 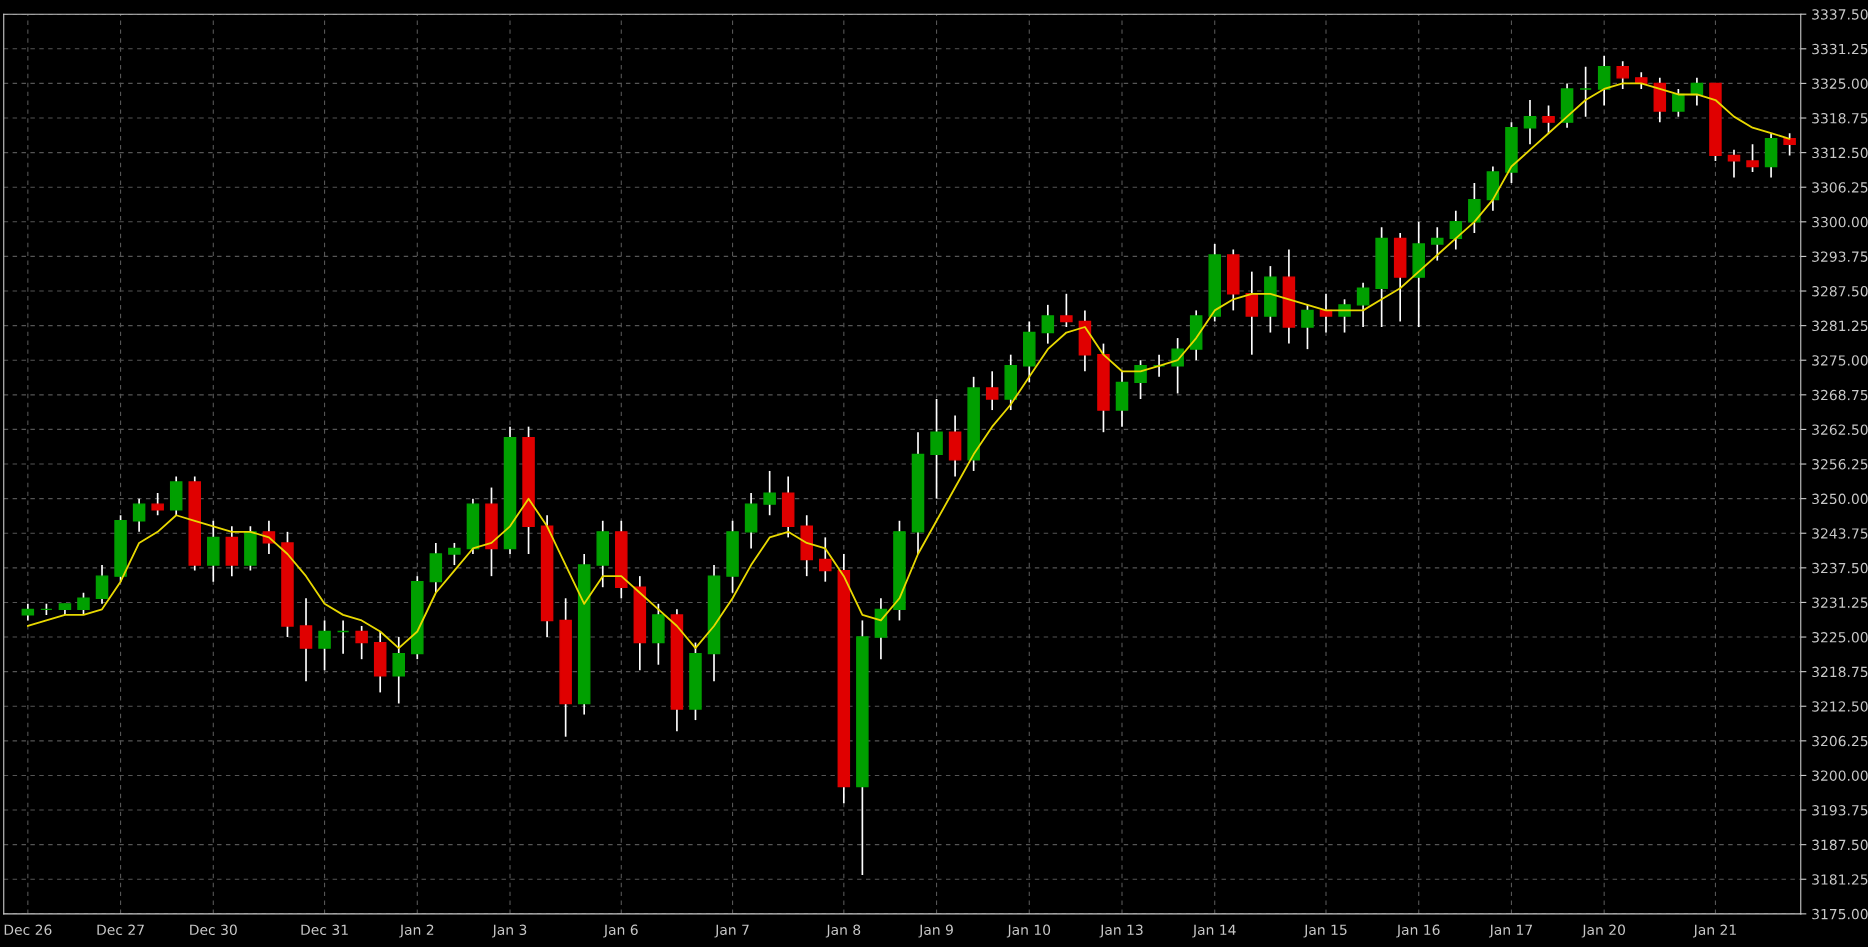 What do you see at coordinates (120, 930) in the screenshot?
I see `x-tick-label: Dec 27` at bounding box center [120, 930].